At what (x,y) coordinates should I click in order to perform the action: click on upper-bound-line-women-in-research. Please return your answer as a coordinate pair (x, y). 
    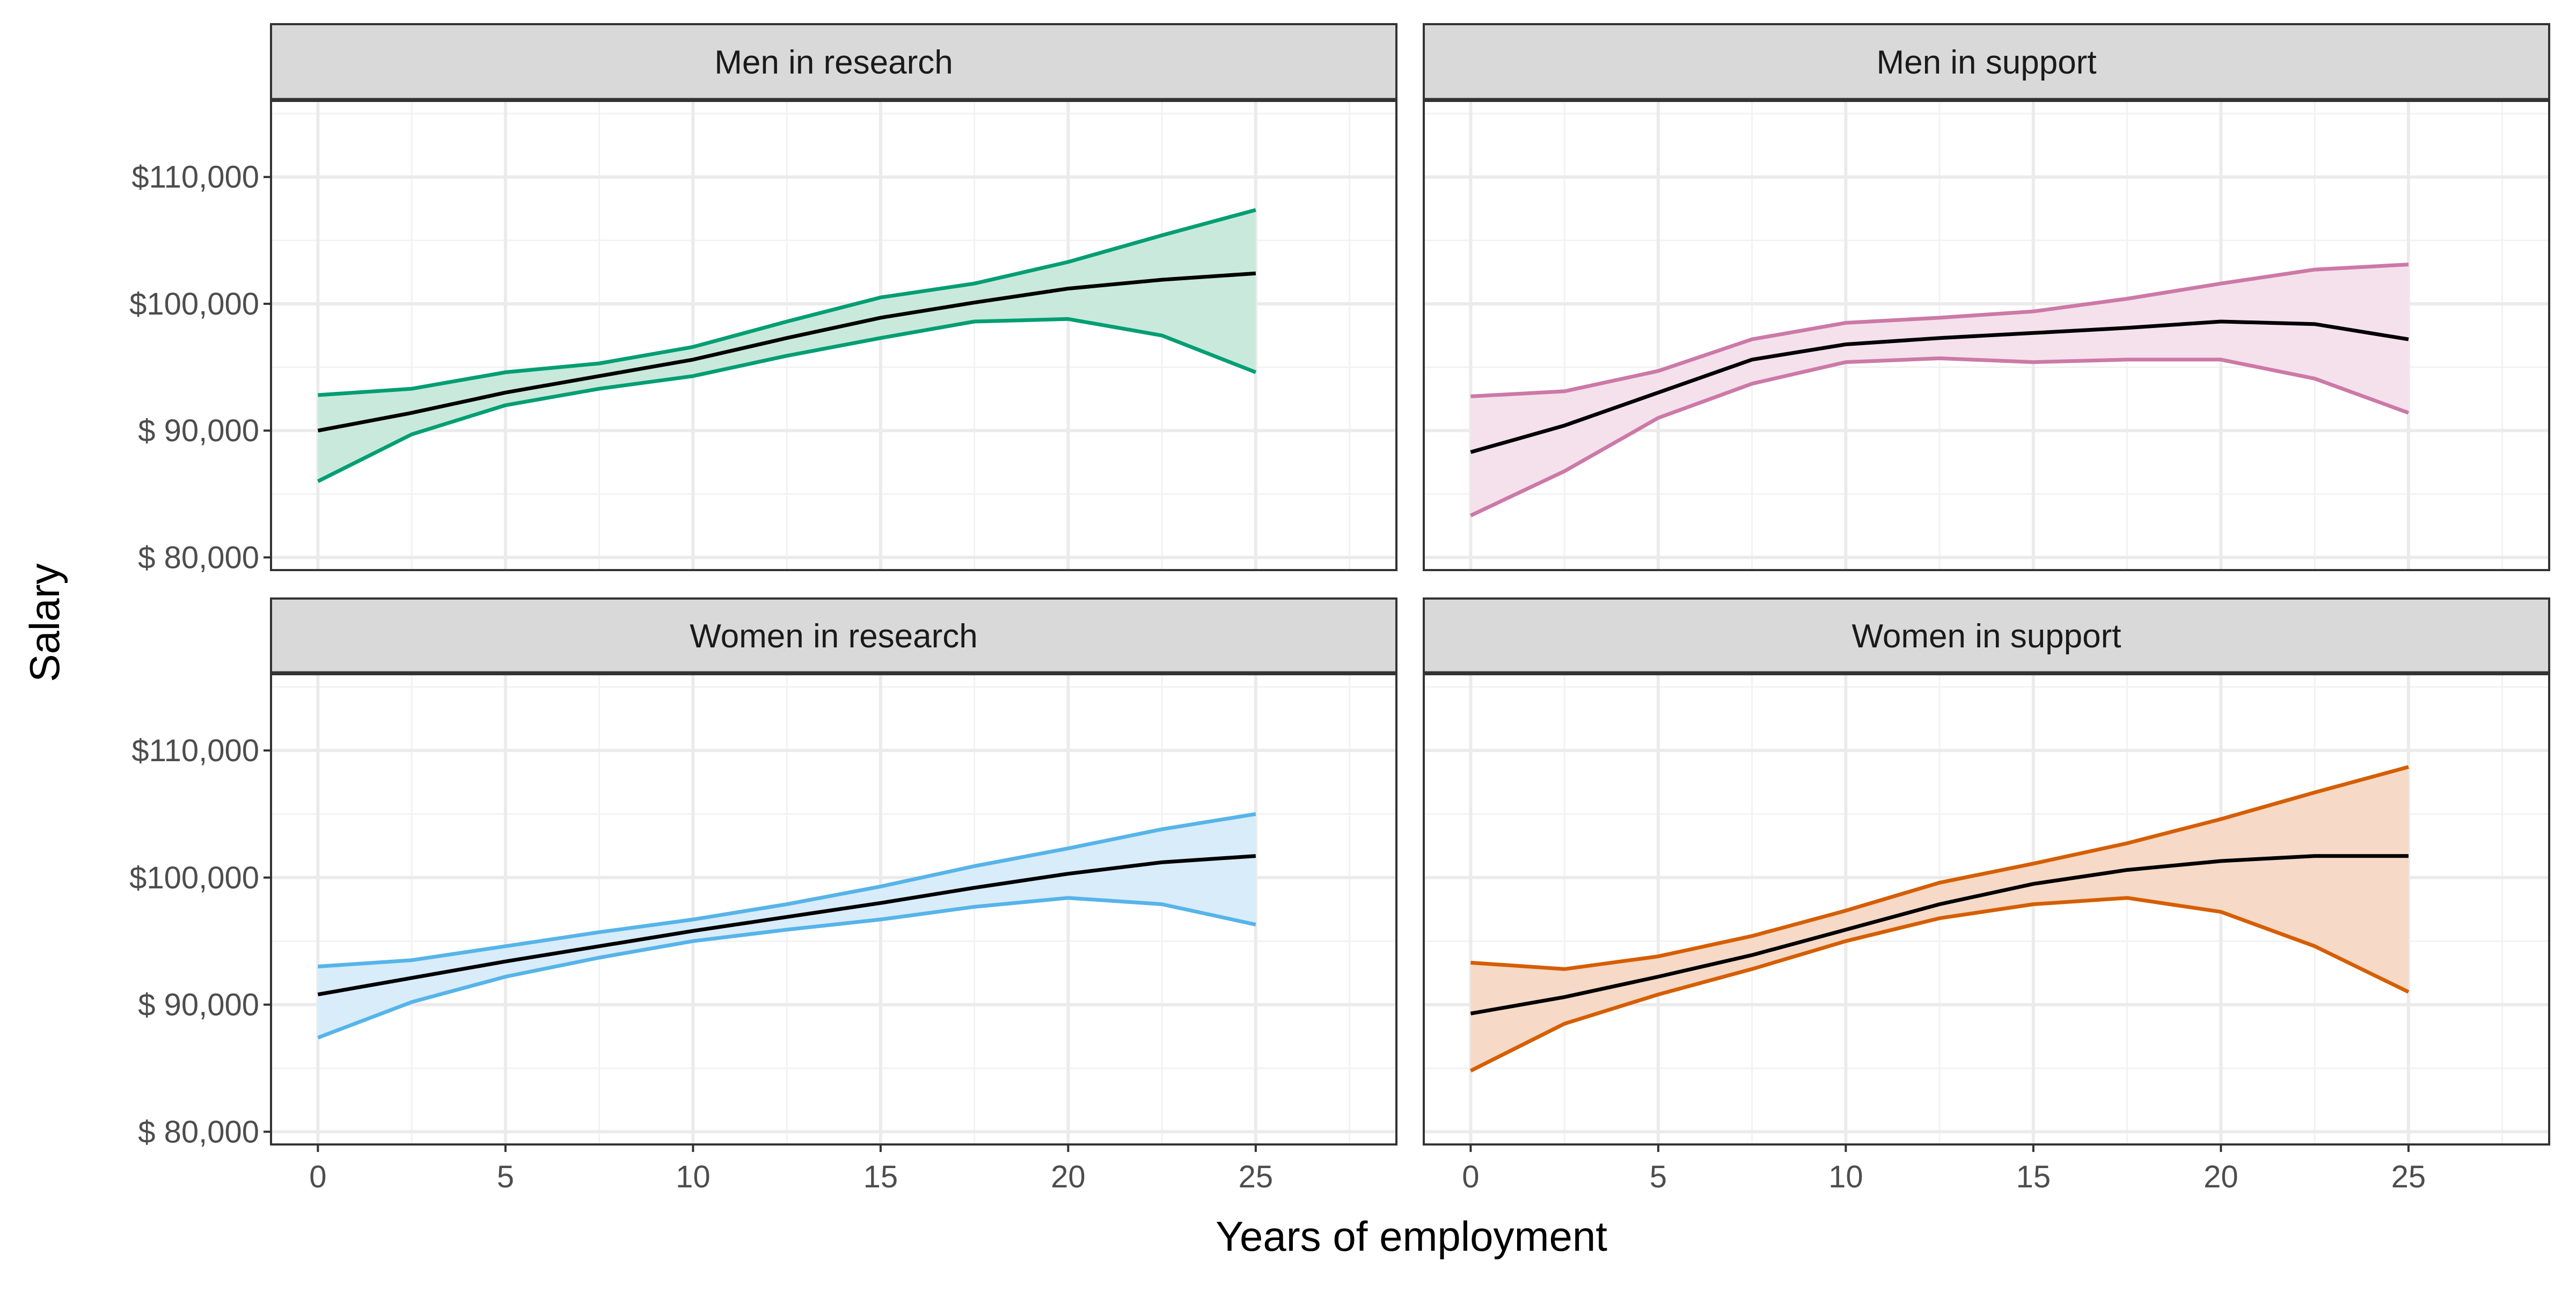
    Looking at the image, I should click on (787, 890).